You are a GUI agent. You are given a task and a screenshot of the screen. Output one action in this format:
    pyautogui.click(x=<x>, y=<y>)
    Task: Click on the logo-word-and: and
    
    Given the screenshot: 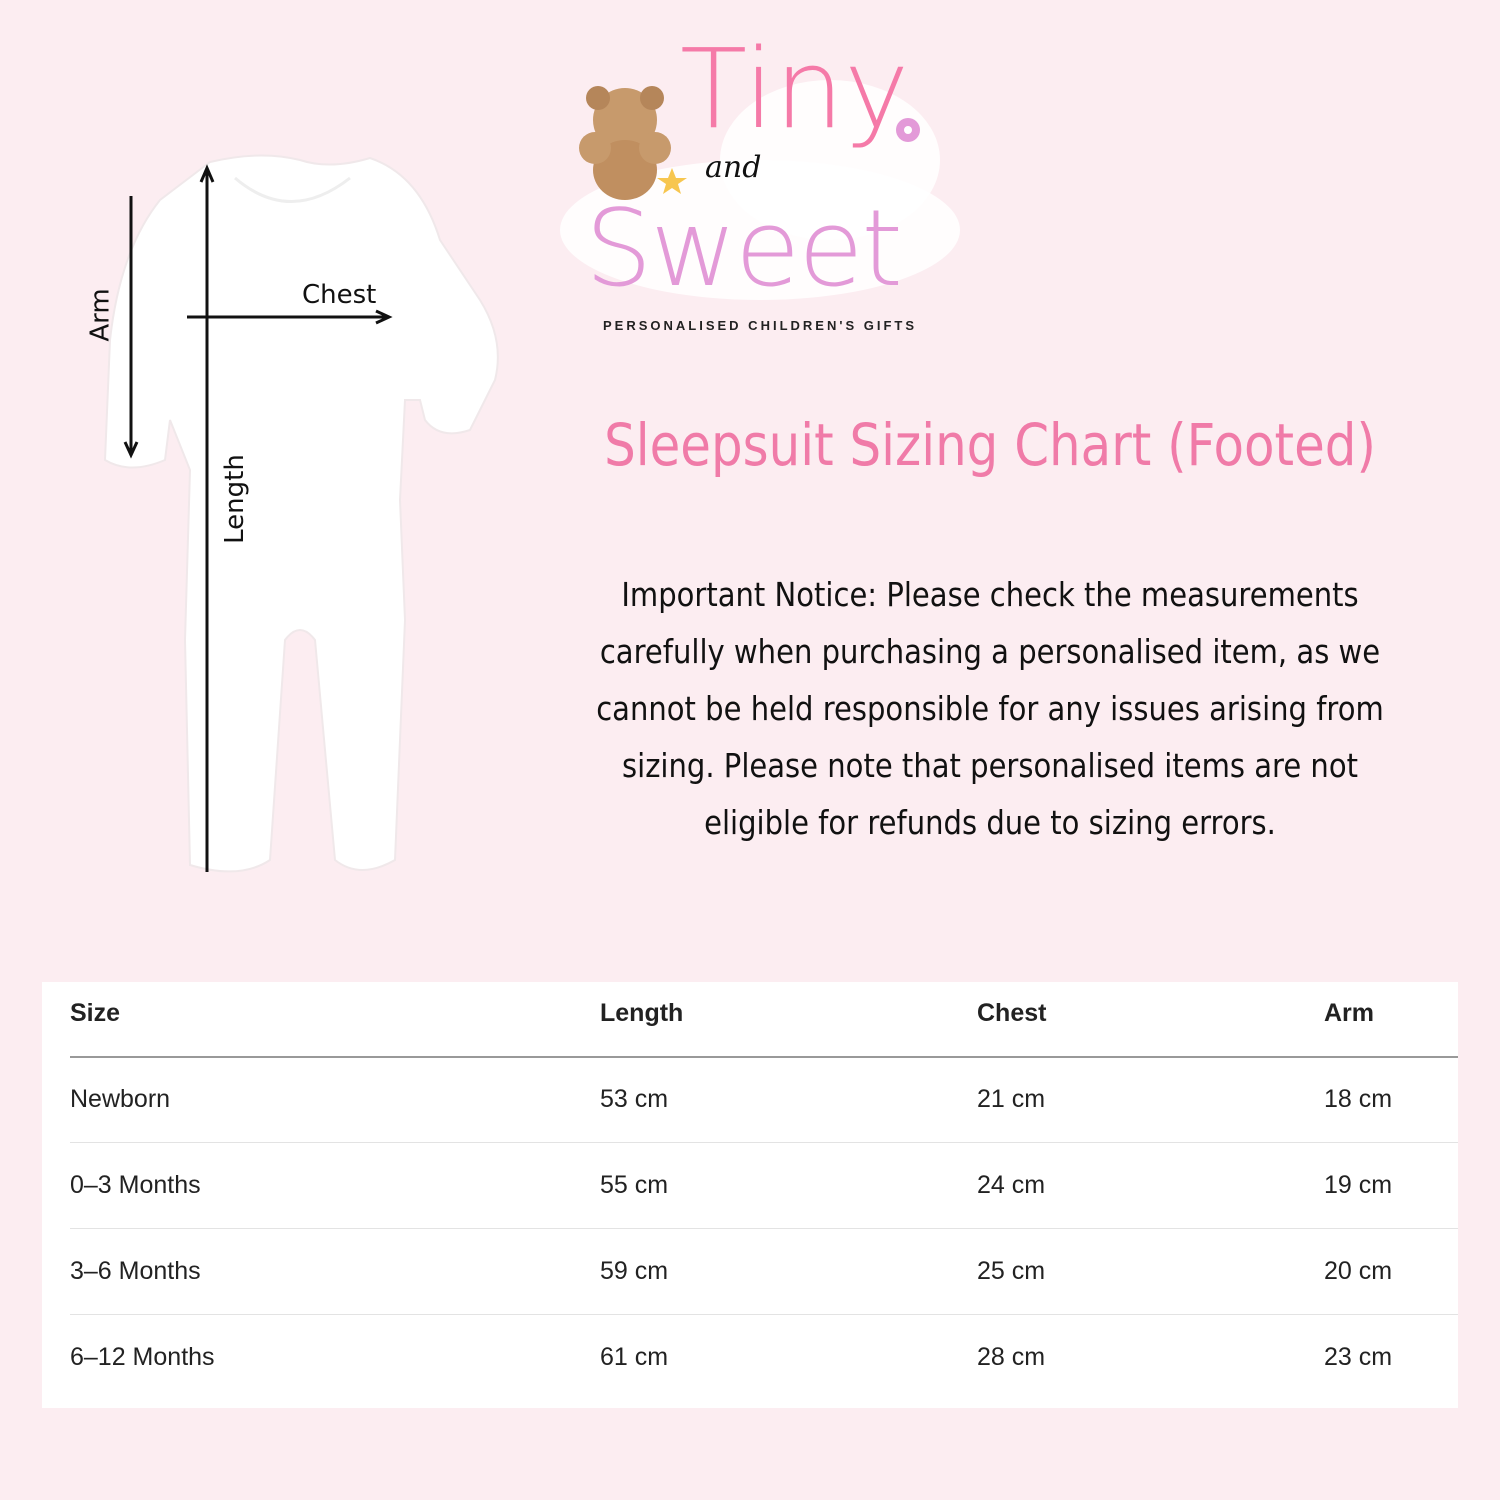 What is the action you would take?
    pyautogui.click(x=733, y=167)
    